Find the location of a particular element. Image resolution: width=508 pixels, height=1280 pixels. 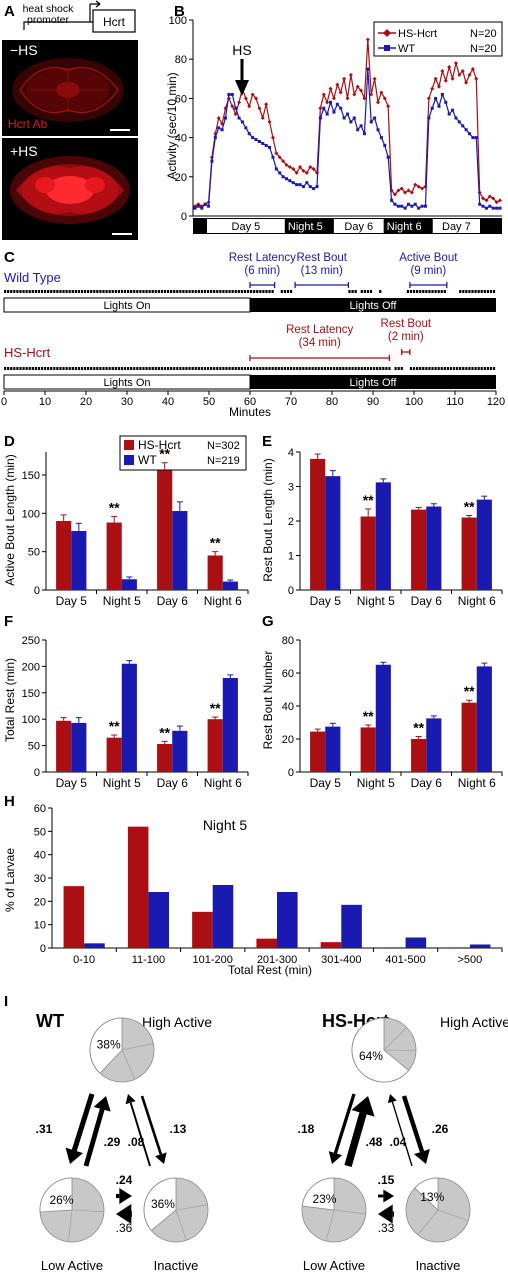

wt-inactive-to-high-arrowhead-icon is located at coordinates (130, 1099).